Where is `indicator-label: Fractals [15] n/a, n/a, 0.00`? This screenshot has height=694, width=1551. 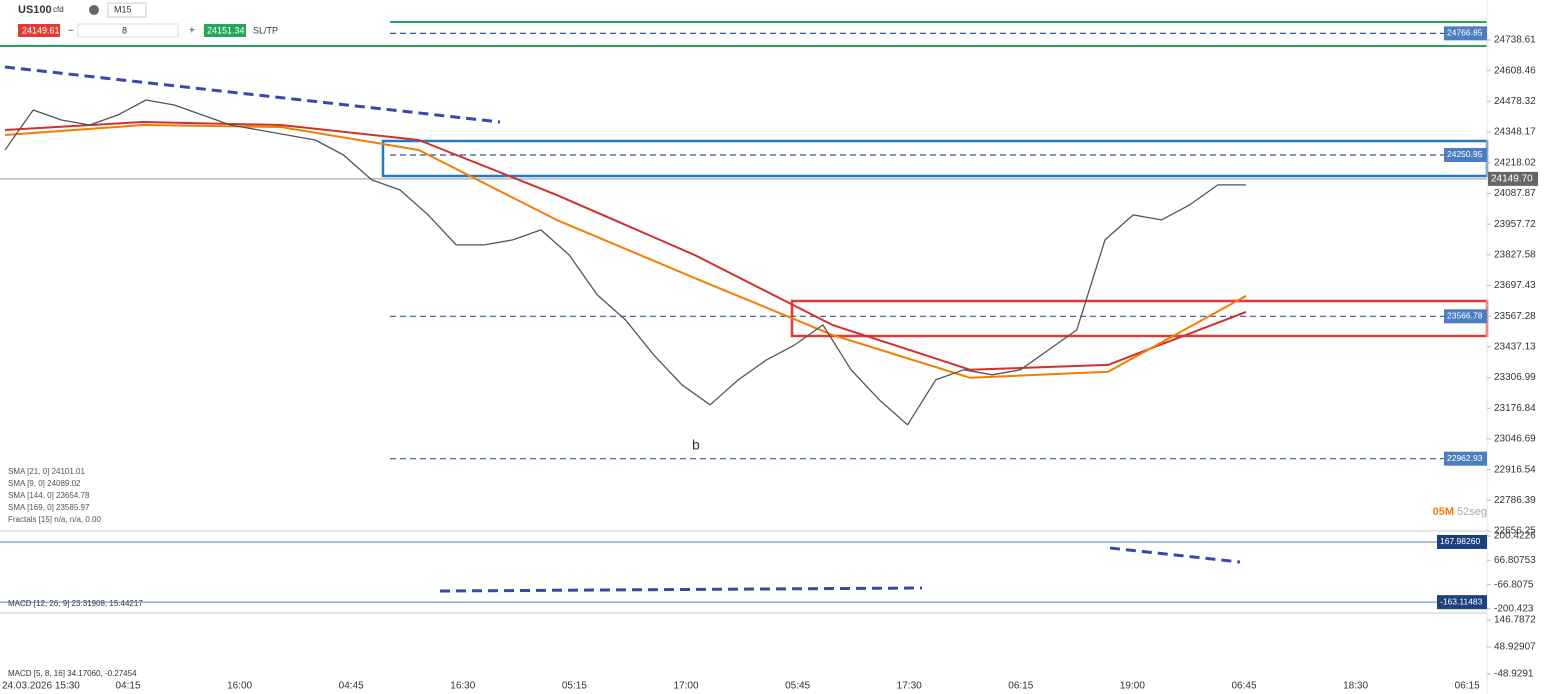 indicator-label: Fractals [15] n/a, n/a, 0.00 is located at coordinates (54, 519).